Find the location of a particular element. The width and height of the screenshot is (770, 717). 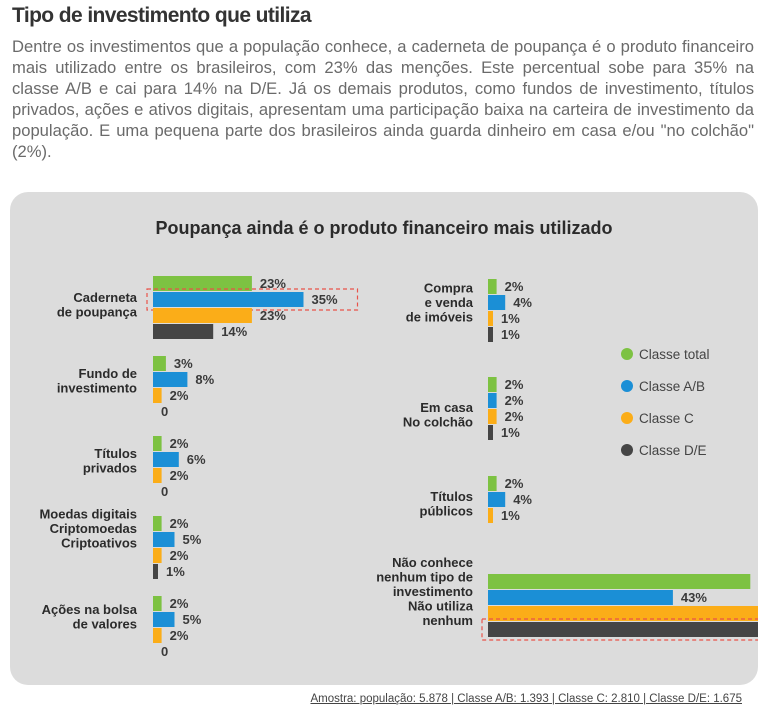

category-label: nenhum is located at coordinates (447, 620).